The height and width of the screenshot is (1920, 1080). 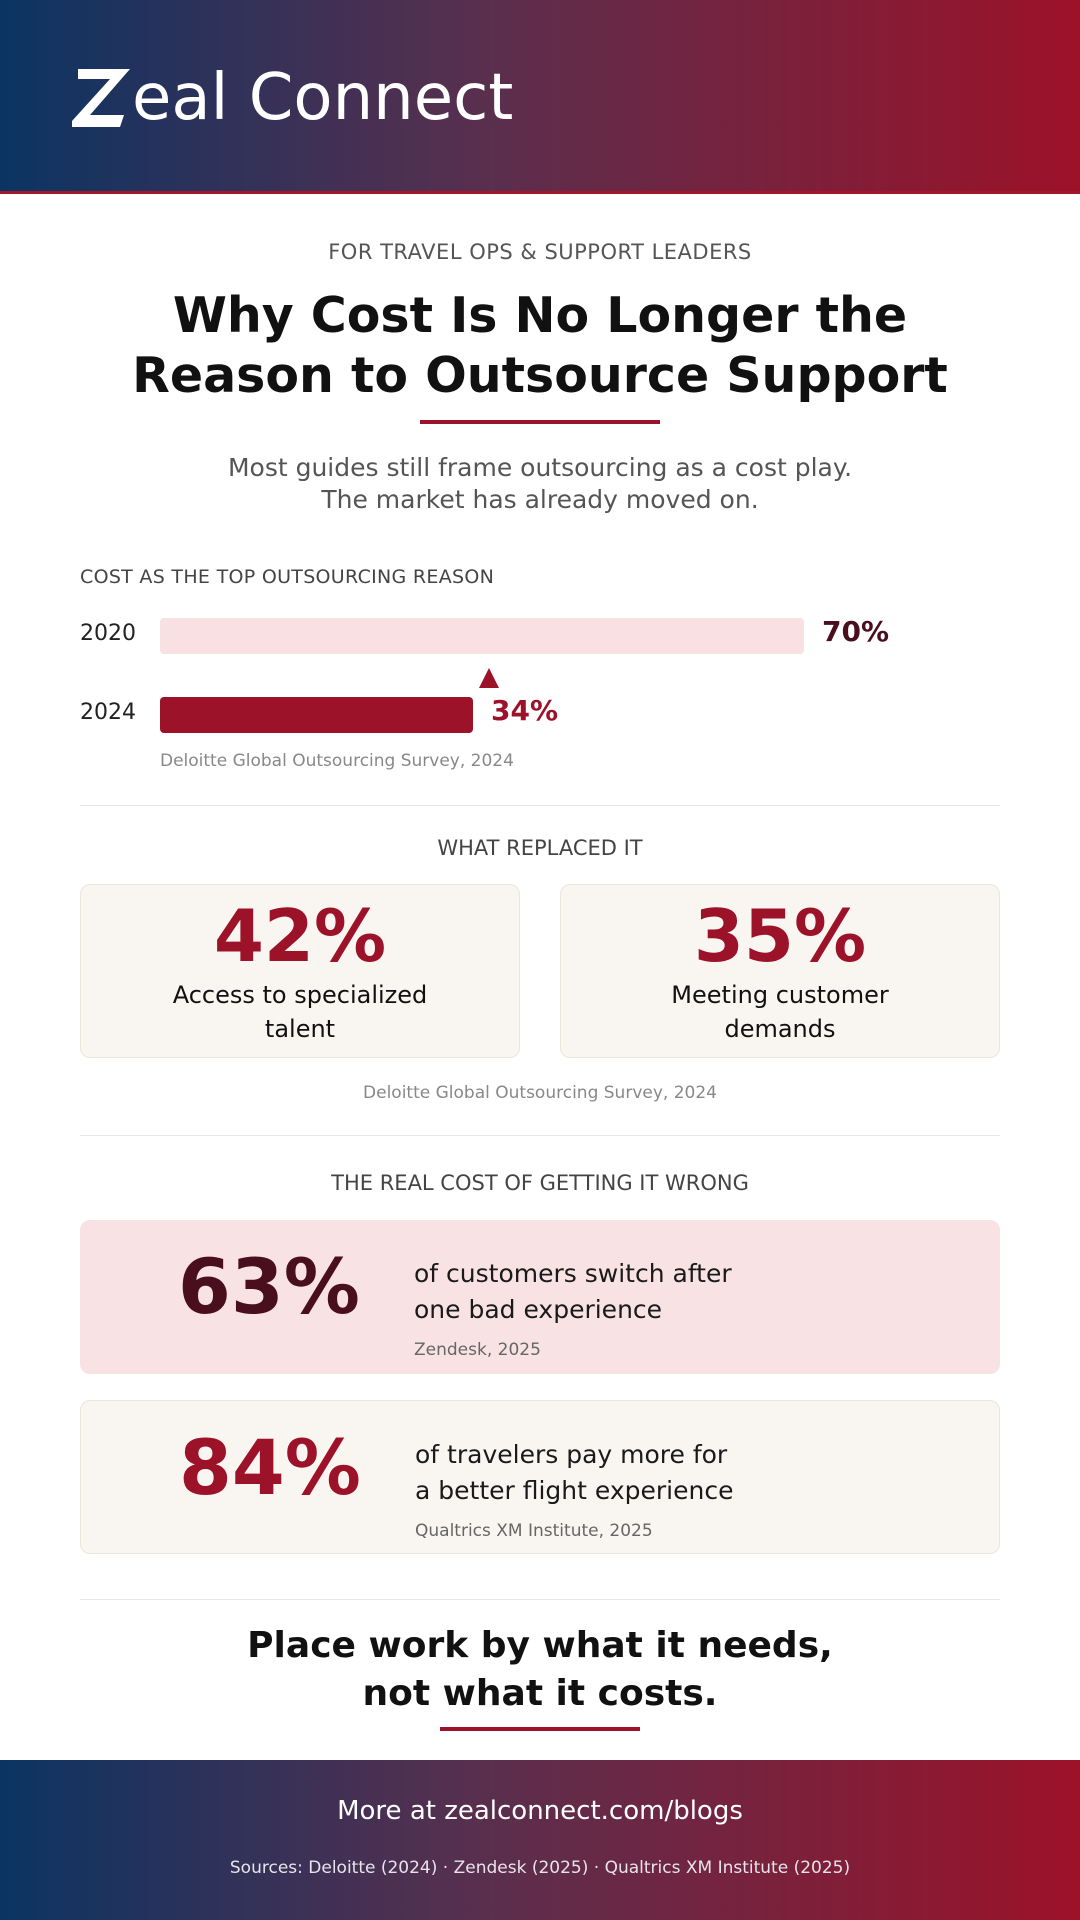 What do you see at coordinates (525, 710) in the screenshot?
I see `chart-value-label-2024: 34%` at bounding box center [525, 710].